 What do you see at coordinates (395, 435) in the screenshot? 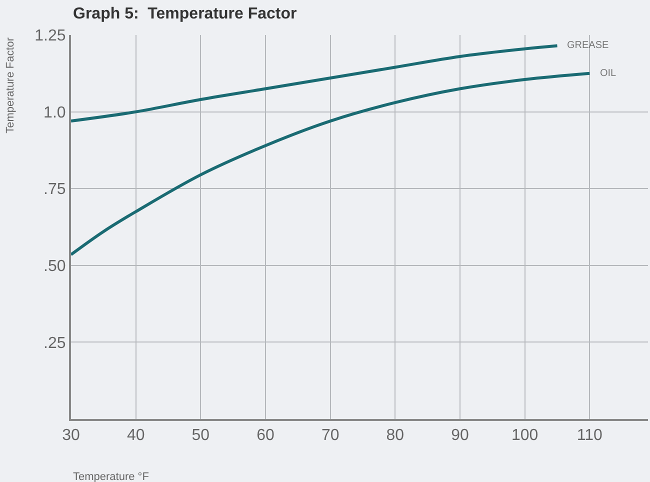
I see `x-tick-label: 80` at bounding box center [395, 435].